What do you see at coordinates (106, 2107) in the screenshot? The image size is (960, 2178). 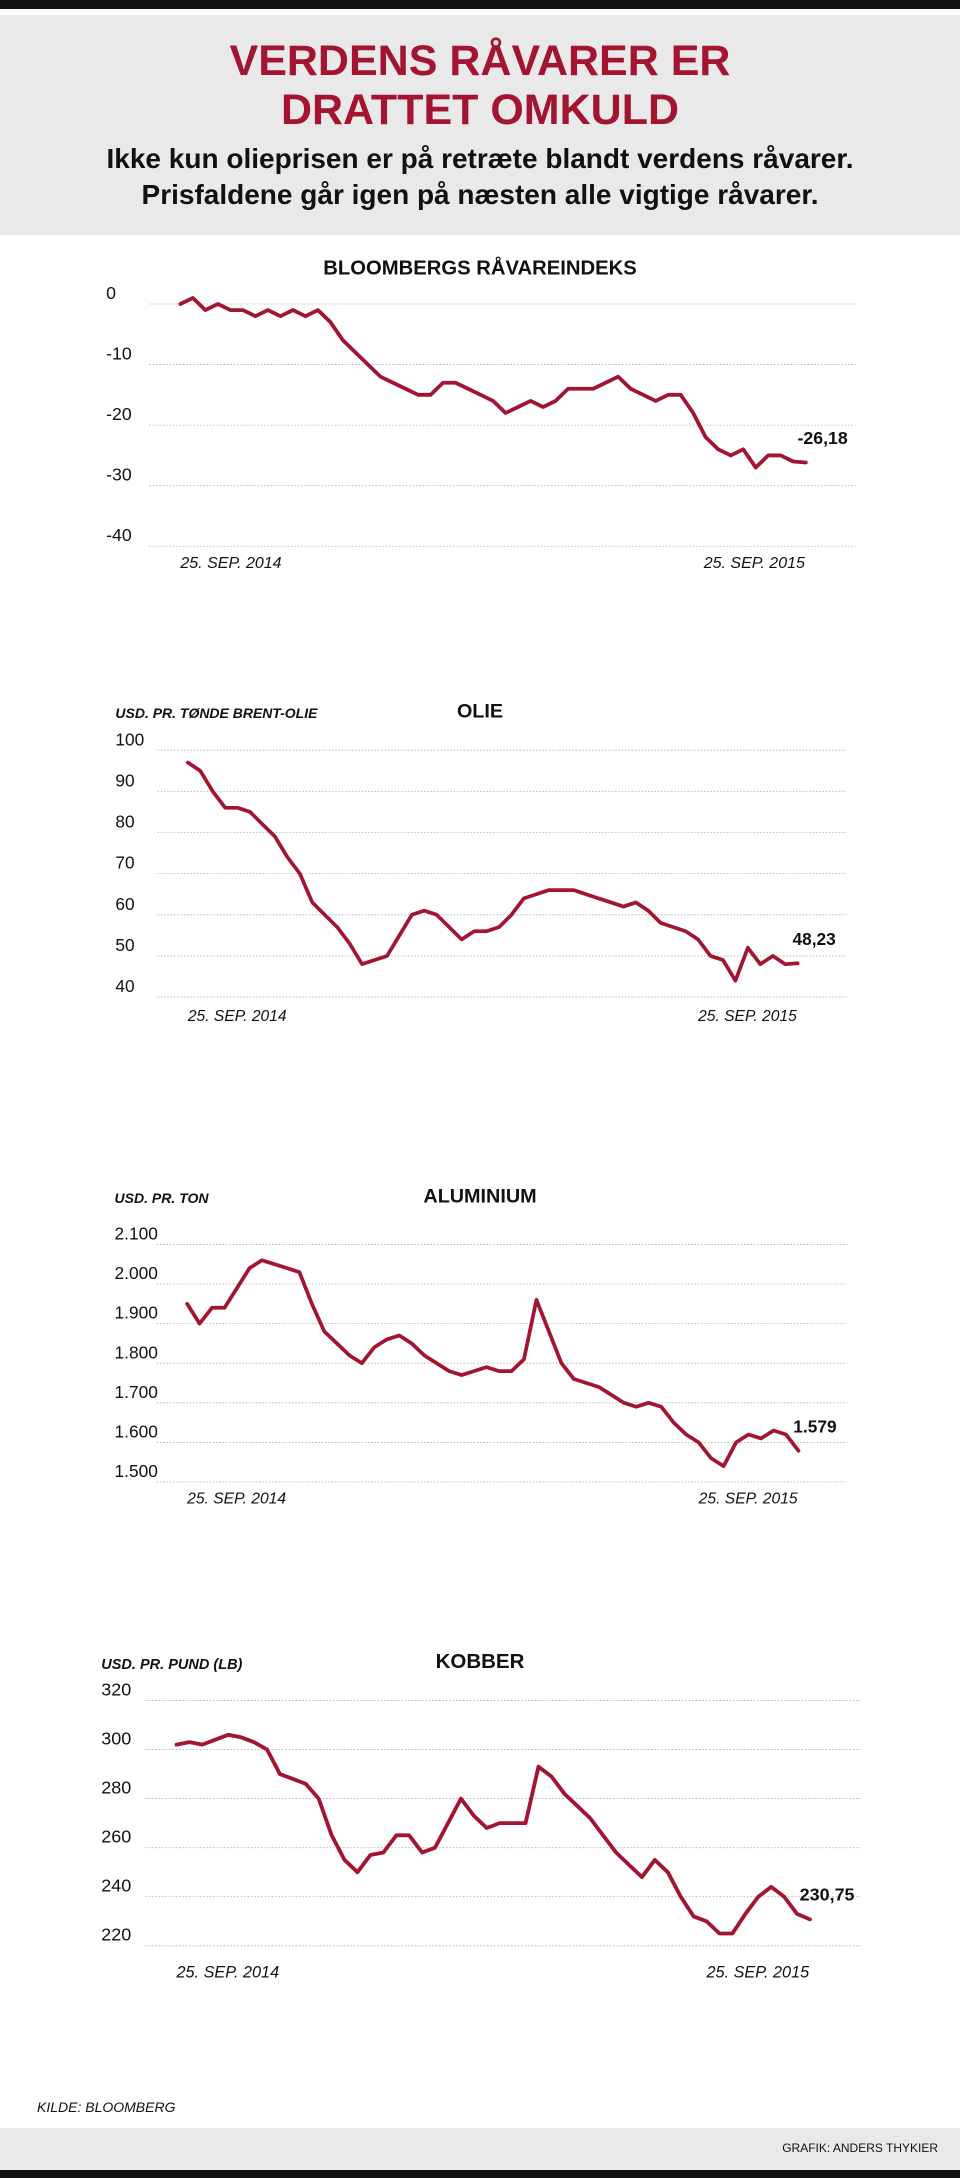 I see `source-note: KILDE: BLOOMBERG` at bounding box center [106, 2107].